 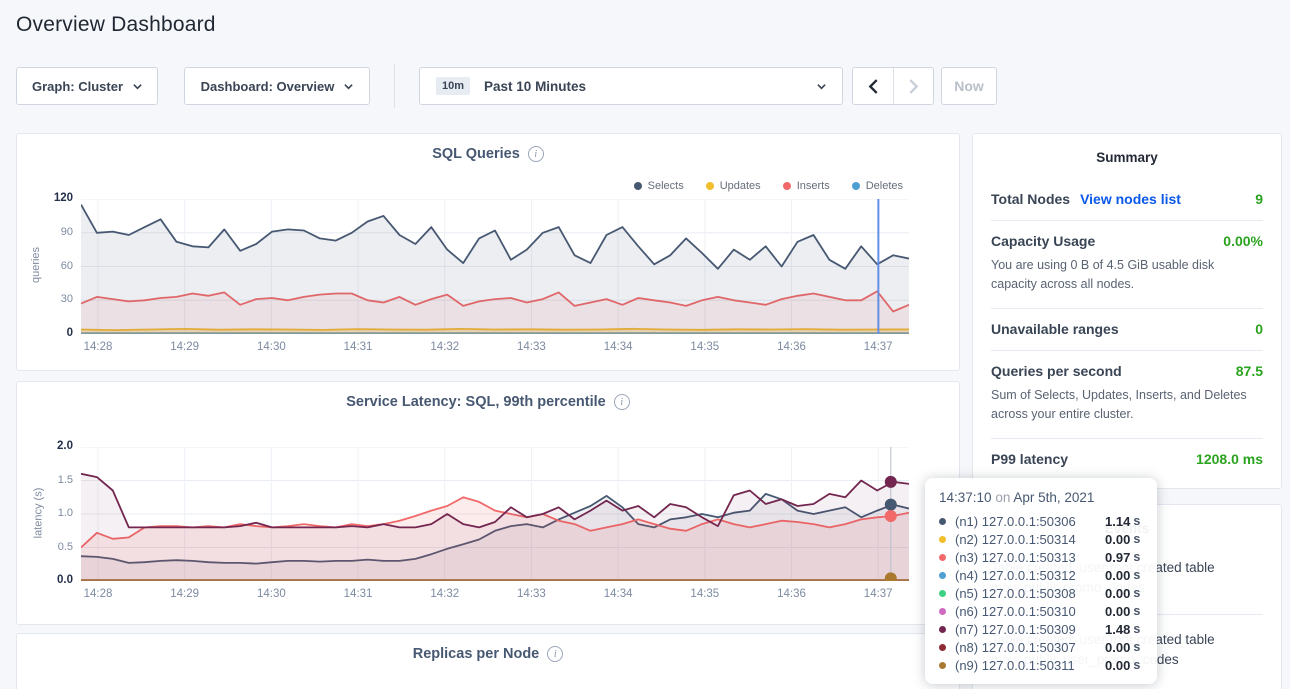 What do you see at coordinates (740, 186) in the screenshot?
I see `legend-label: Updates` at bounding box center [740, 186].